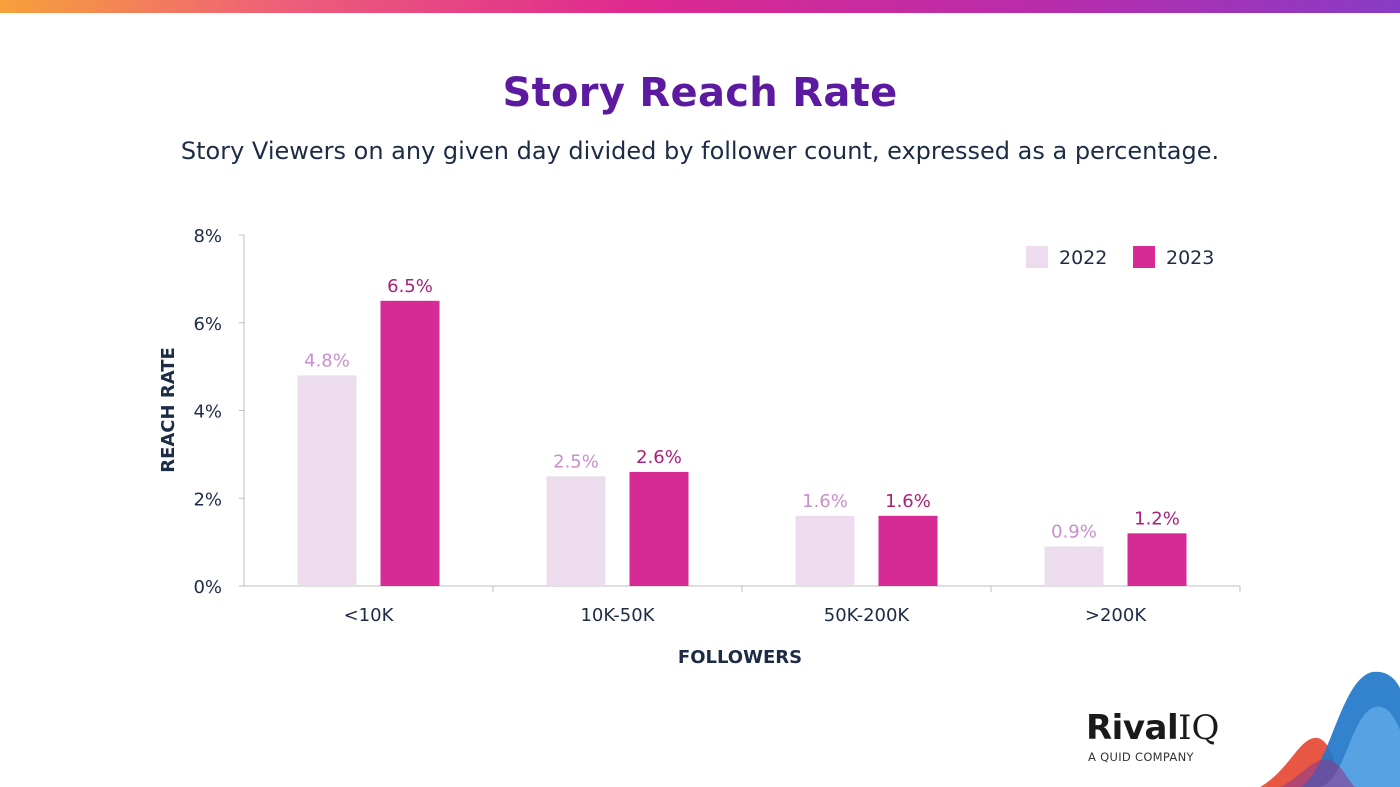 The width and height of the screenshot is (1400, 787). Describe the element at coordinates (207, 412) in the screenshot. I see `y-tick-label: 4%` at that location.